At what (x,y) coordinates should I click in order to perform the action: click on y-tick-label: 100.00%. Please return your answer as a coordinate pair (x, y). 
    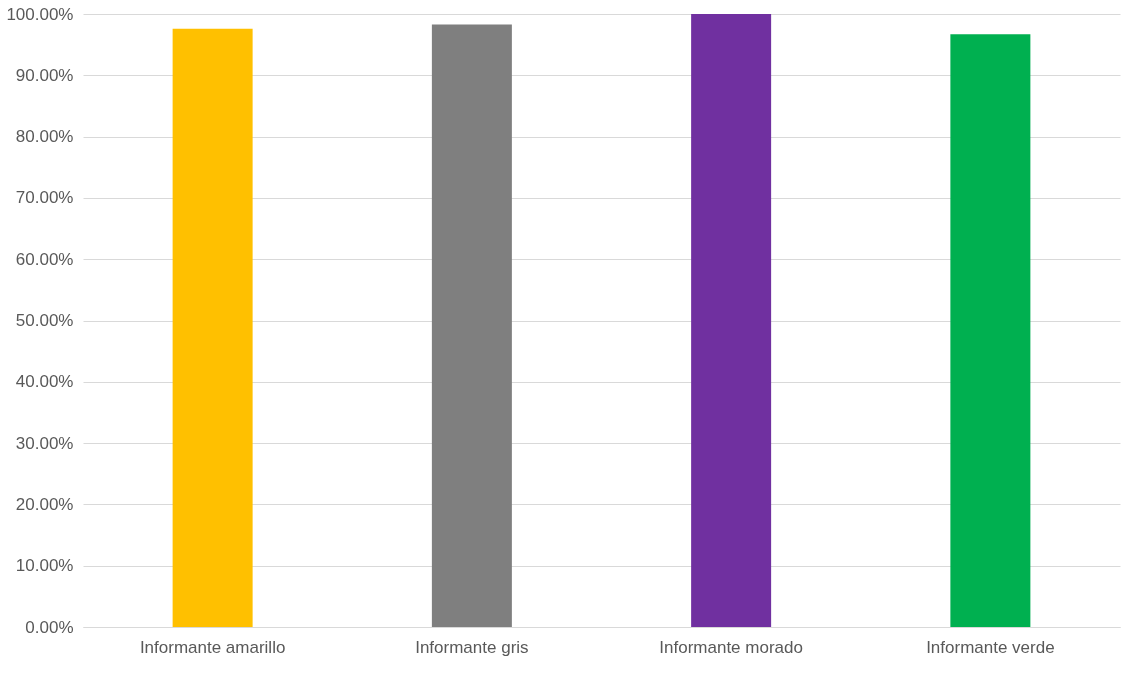
    Looking at the image, I should click on (40, 14).